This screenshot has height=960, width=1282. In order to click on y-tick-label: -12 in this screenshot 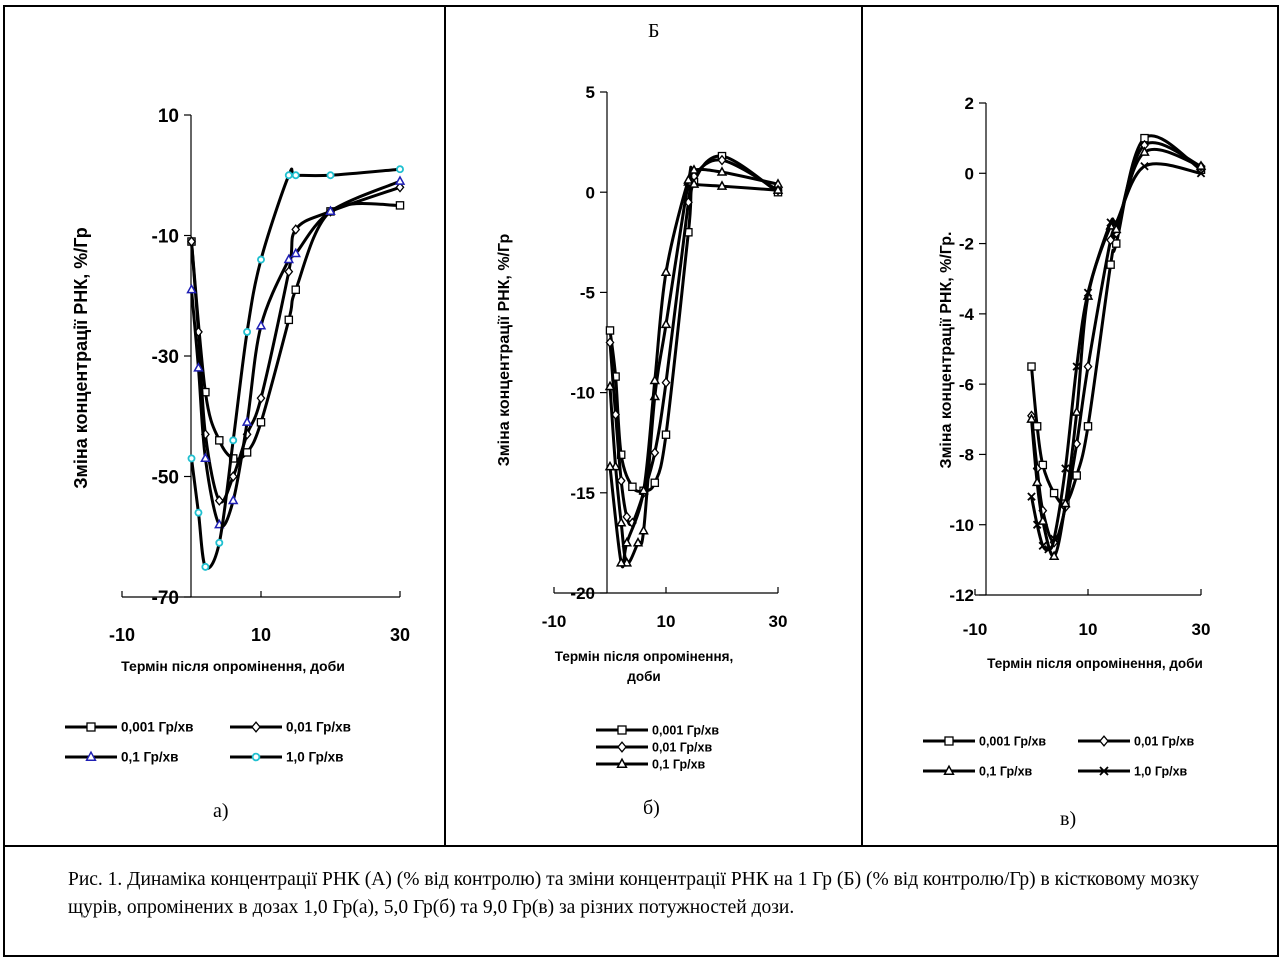, I will do `click(961, 595)`.